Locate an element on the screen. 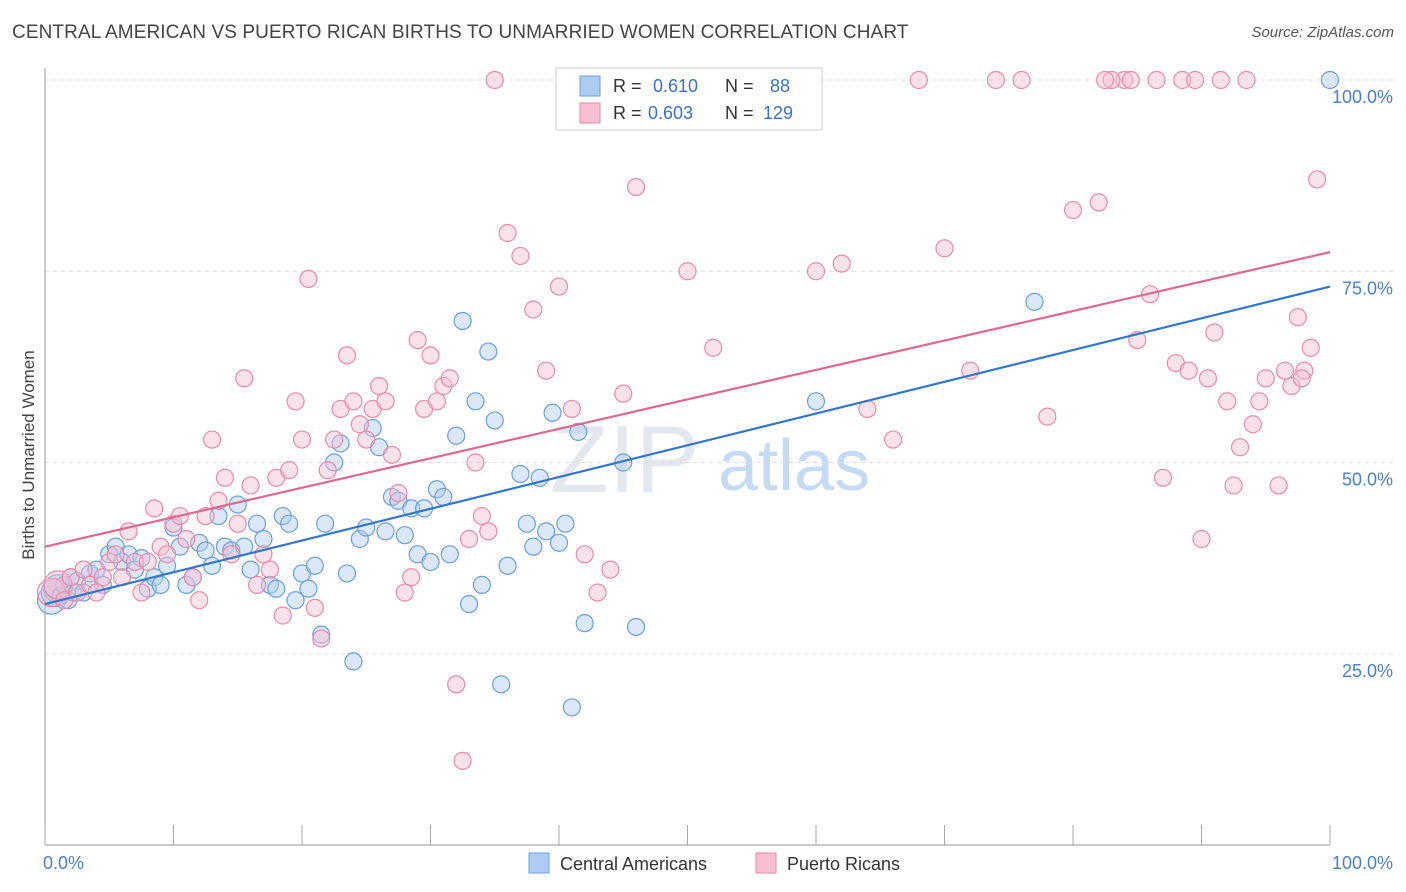 The width and height of the screenshot is (1406, 892). stats-legend-blue-n-label: N = is located at coordinates (739, 86).